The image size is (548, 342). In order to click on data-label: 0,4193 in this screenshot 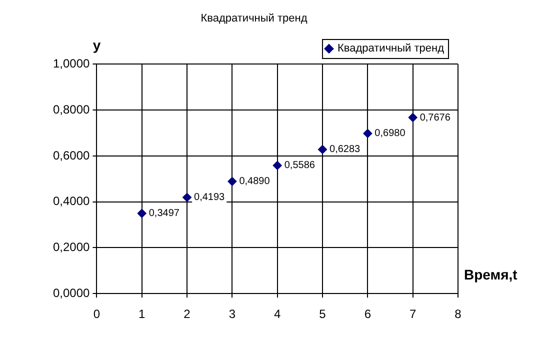, I will do `click(210, 198)`.